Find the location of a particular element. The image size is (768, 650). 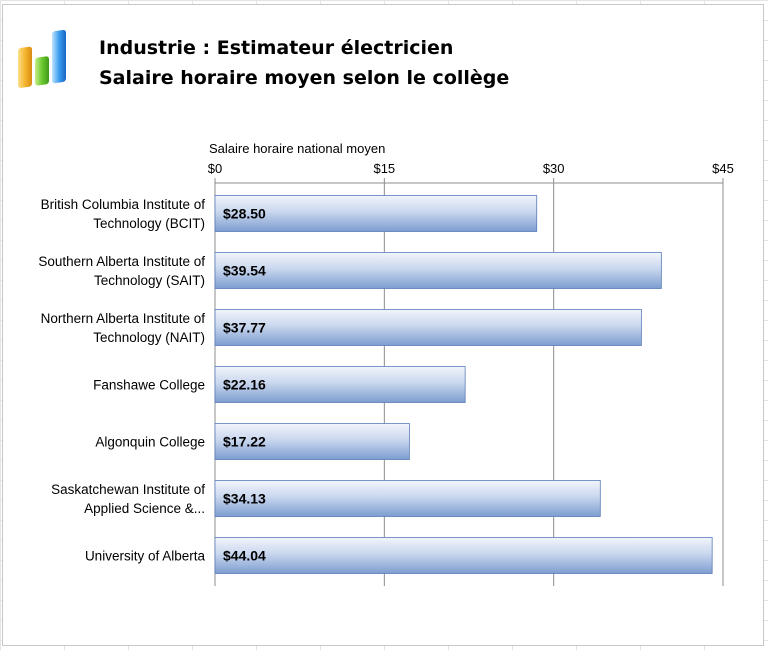

x-axis-title: Salaire horaire national moyen is located at coordinates (297, 148).